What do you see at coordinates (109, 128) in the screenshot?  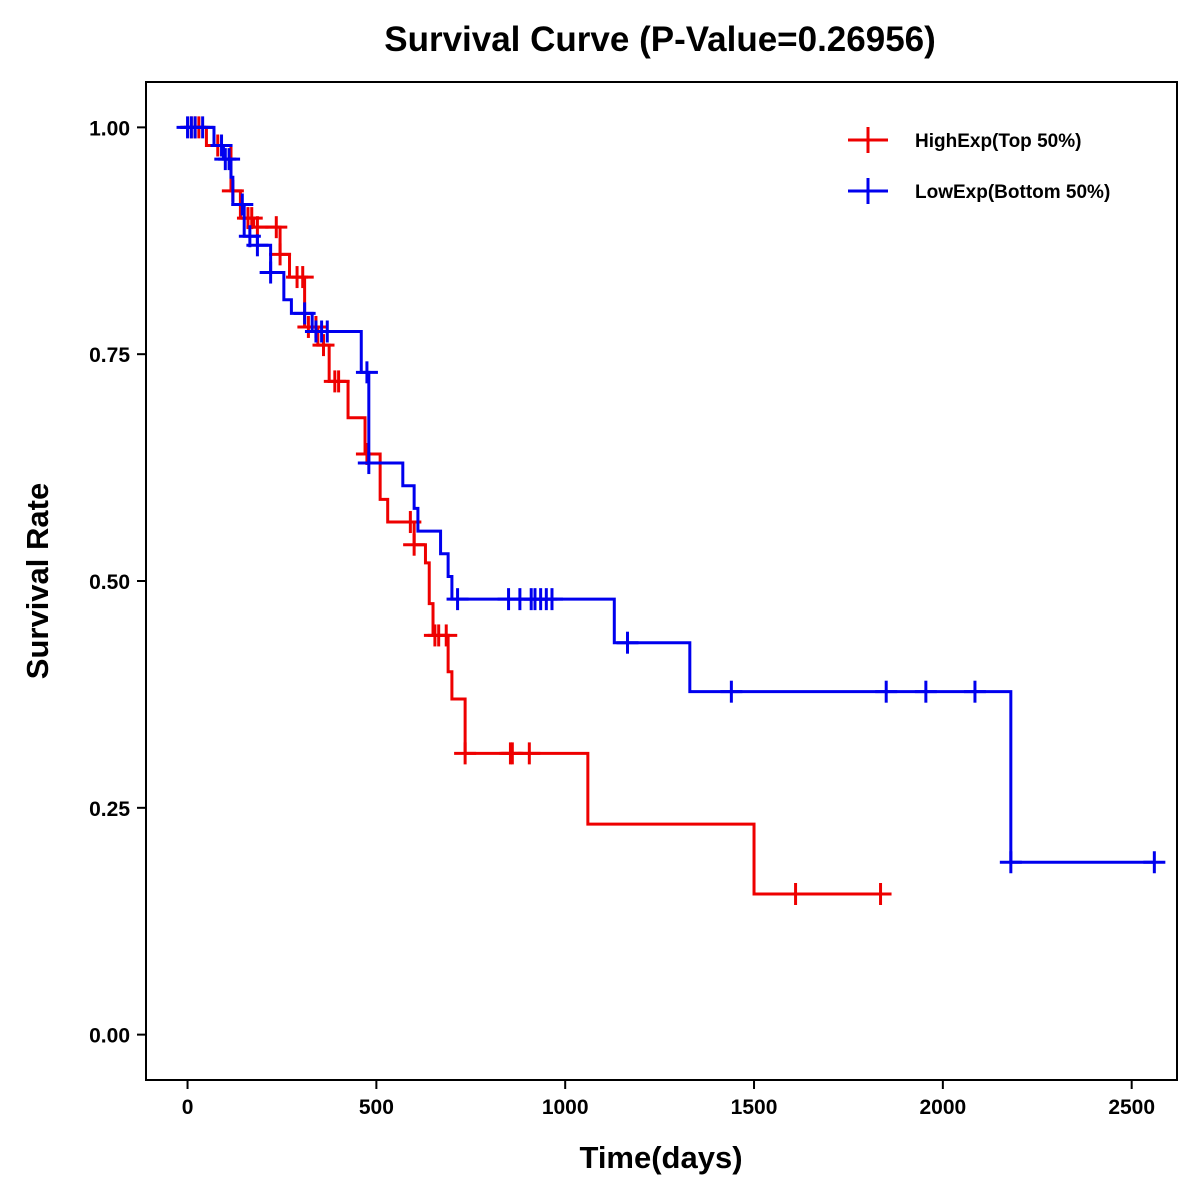 I see `y-tick-label-1.00: 1.00` at bounding box center [109, 128].